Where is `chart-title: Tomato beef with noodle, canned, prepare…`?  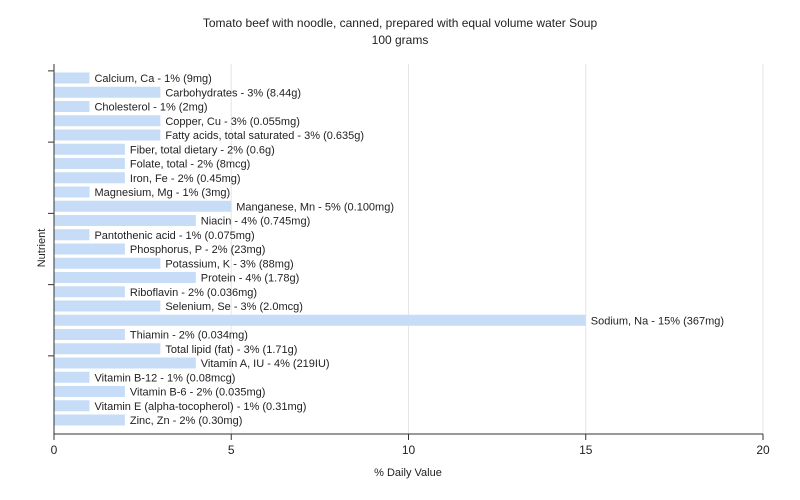 chart-title: Tomato beef with noodle, canned, prepare… is located at coordinates (400, 23).